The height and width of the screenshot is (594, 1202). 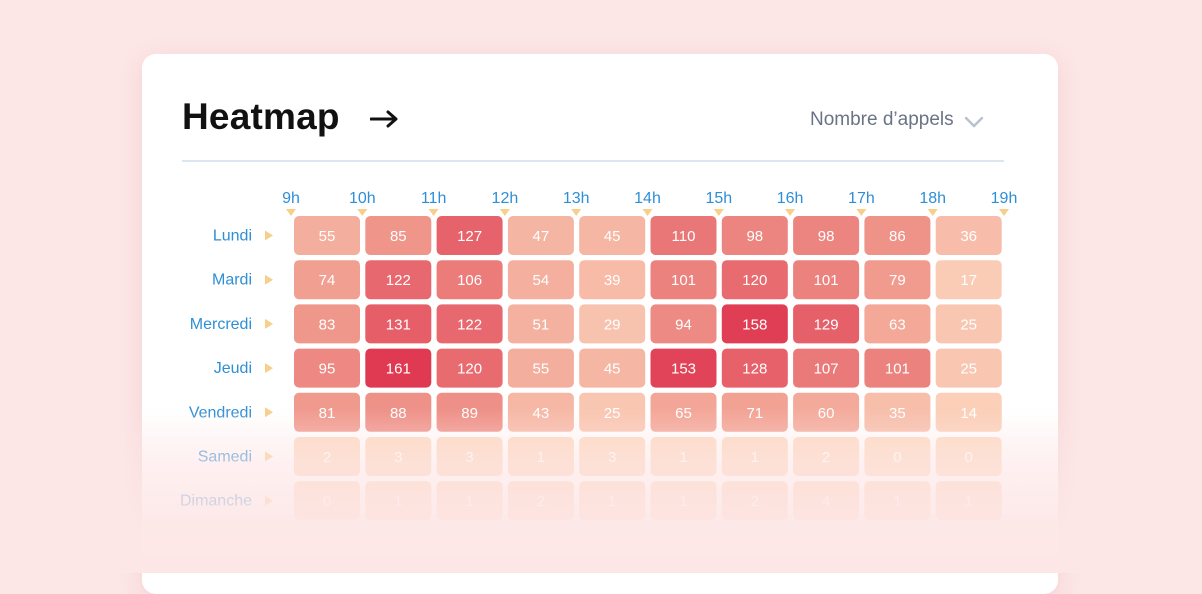 I want to click on arrow-right-icon, so click(x=385, y=119).